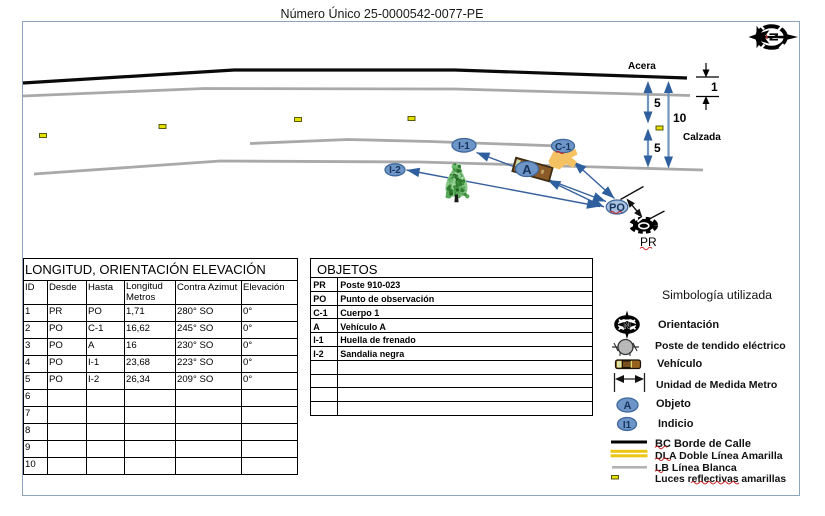 The image size is (825, 516). Describe the element at coordinates (714, 87) in the screenshot. I see `svg-text: 1` at that location.